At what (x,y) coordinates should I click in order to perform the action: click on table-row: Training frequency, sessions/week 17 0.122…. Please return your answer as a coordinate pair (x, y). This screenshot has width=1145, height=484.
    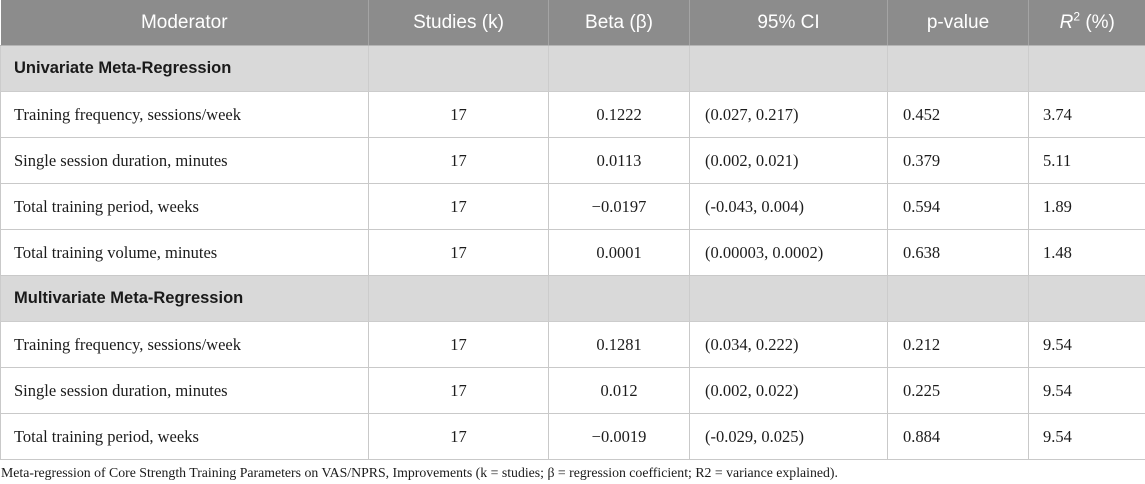
    Looking at the image, I should click on (572, 114).